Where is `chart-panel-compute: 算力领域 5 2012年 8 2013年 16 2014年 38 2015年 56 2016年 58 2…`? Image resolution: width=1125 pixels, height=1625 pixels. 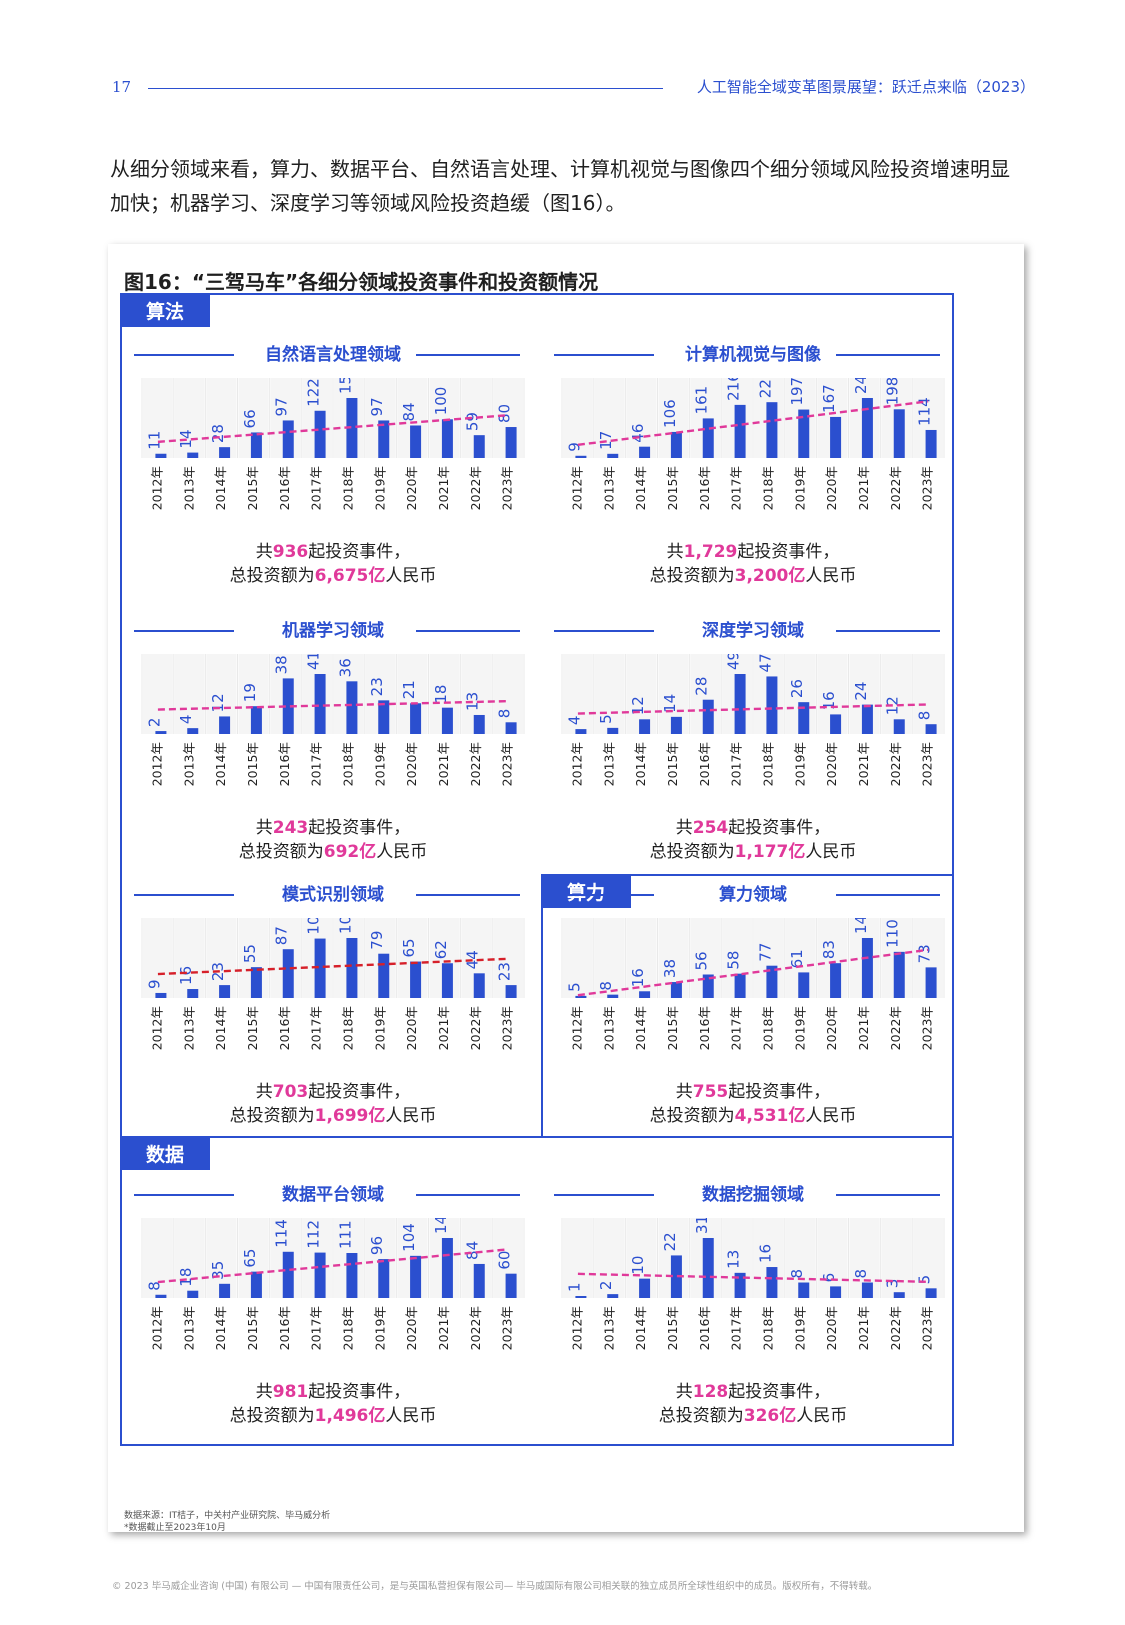 chart-panel-compute: 算力领域 5 2012年 8 2013年 16 2014年 38 2015年 56 2016年 58 2… is located at coordinates (753, 1015).